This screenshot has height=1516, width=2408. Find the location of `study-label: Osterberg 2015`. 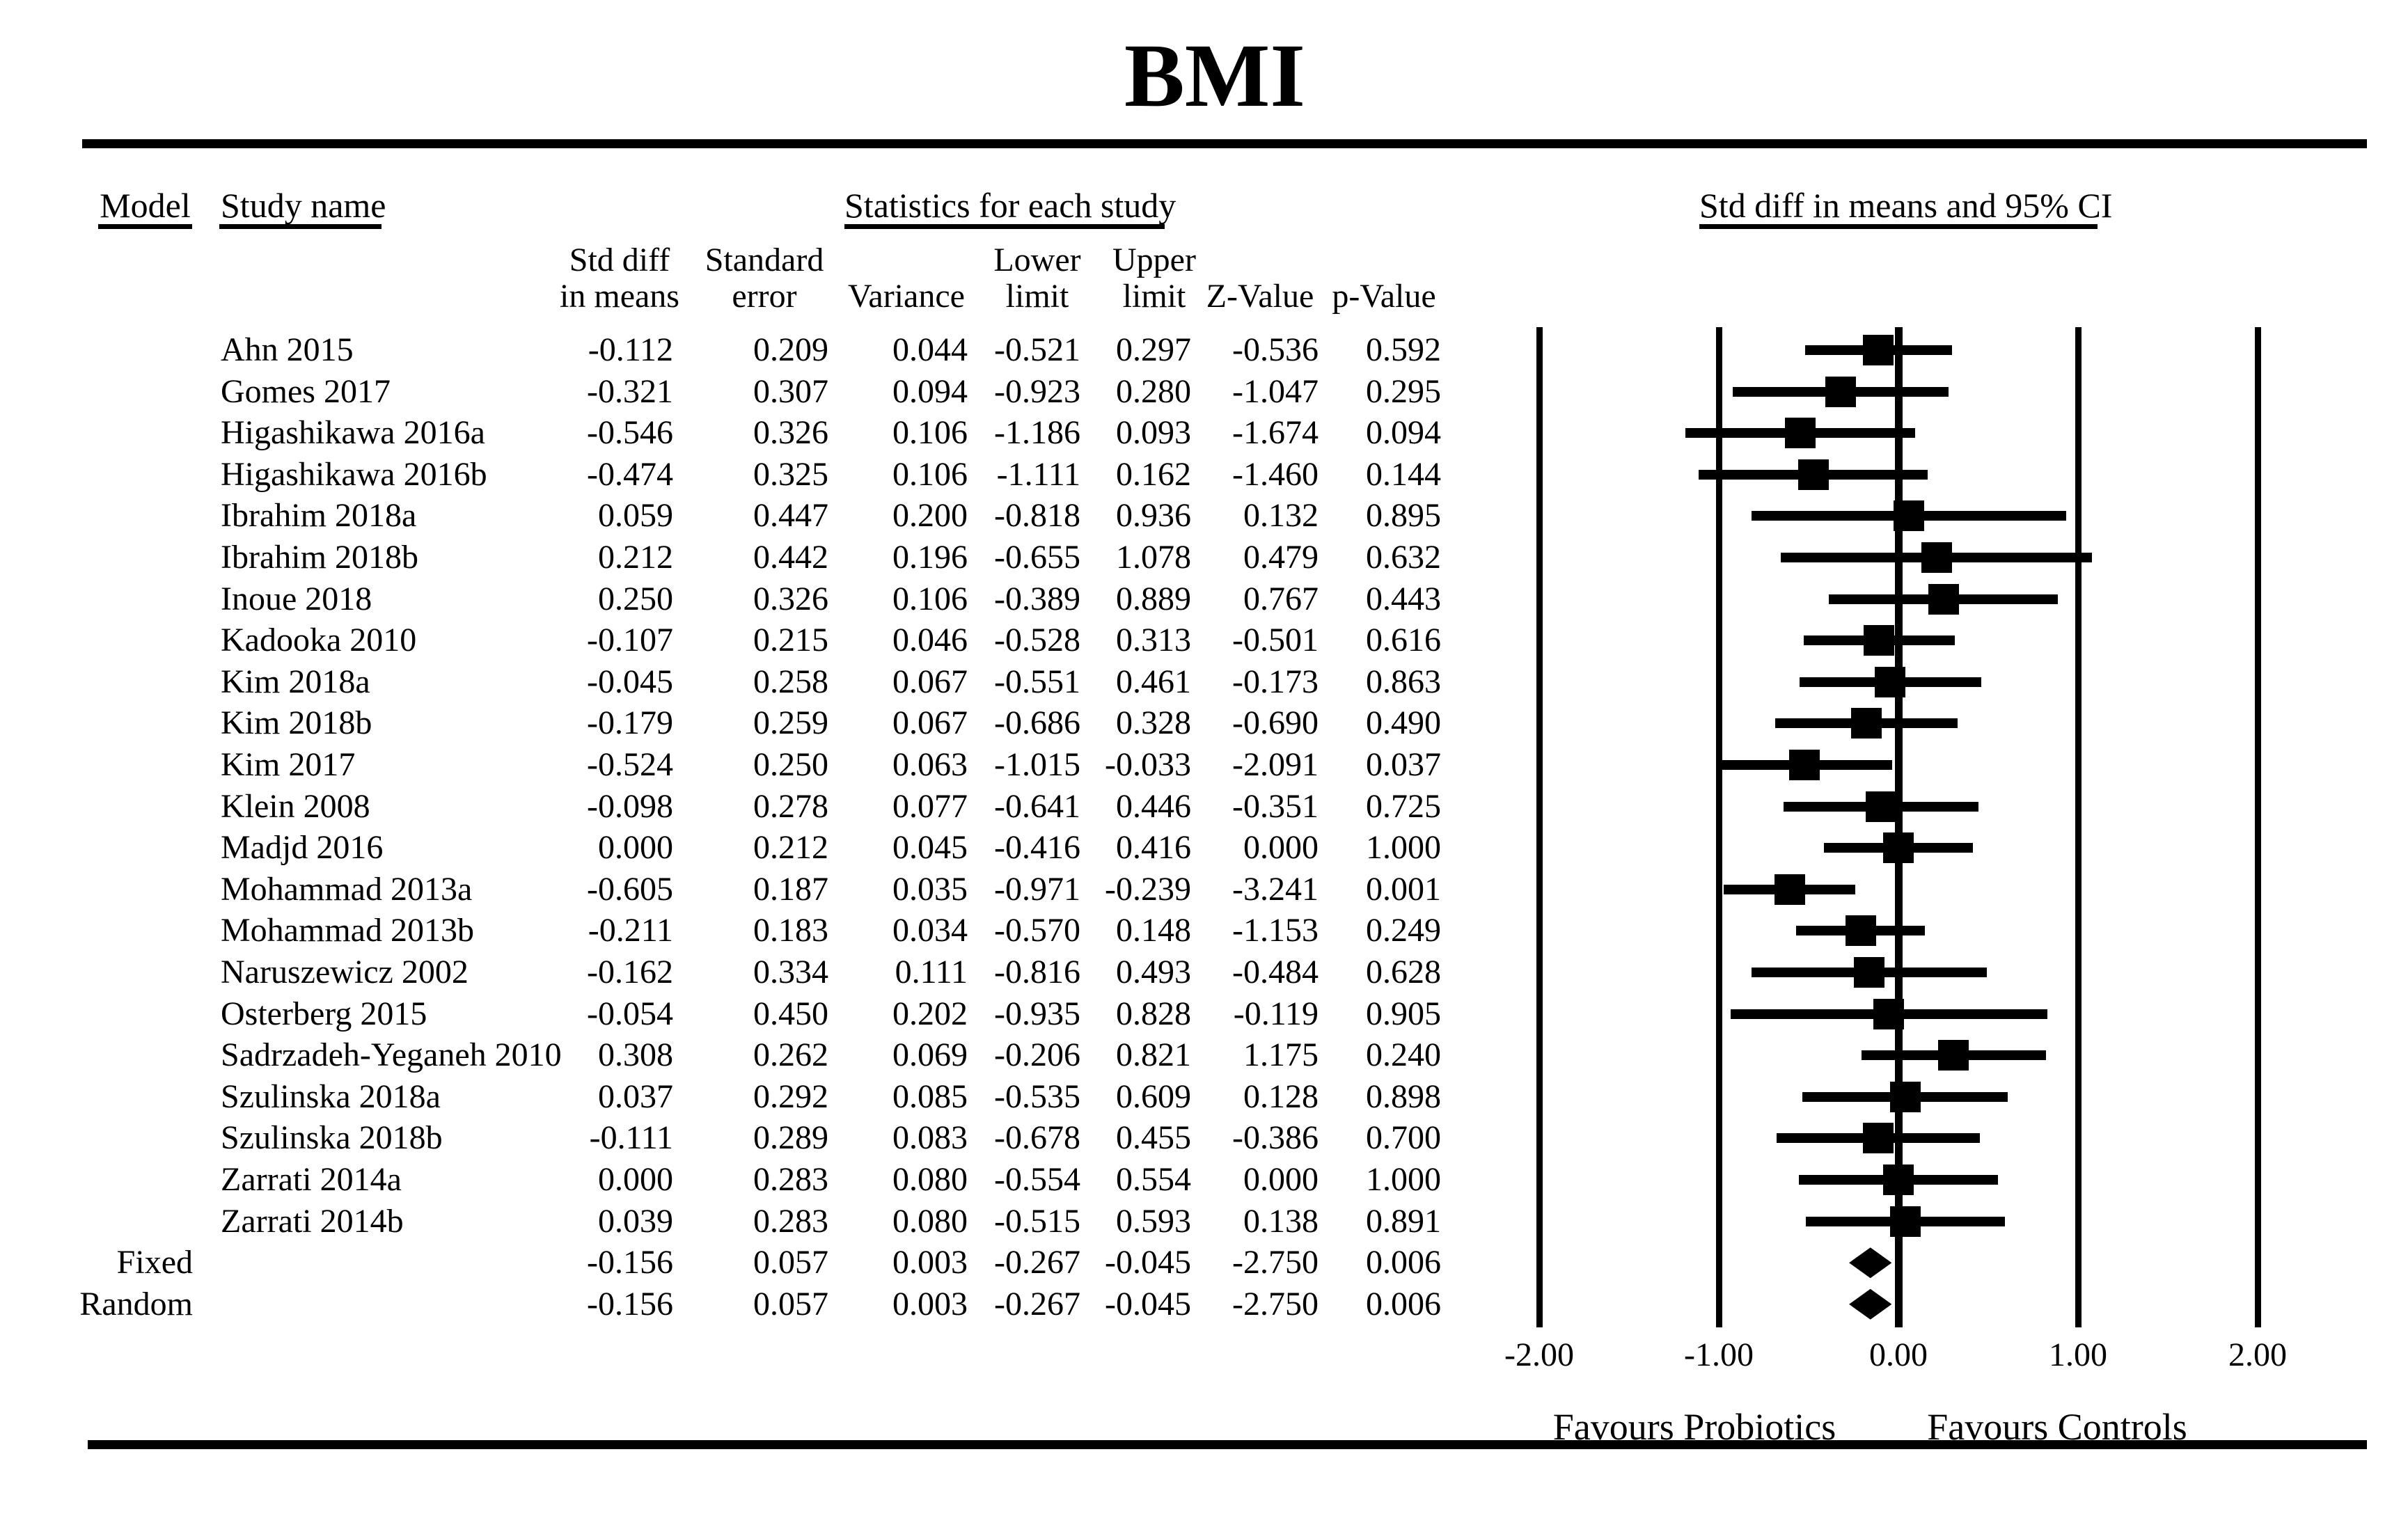

study-label: Osterberg 2015 is located at coordinates (324, 1013).